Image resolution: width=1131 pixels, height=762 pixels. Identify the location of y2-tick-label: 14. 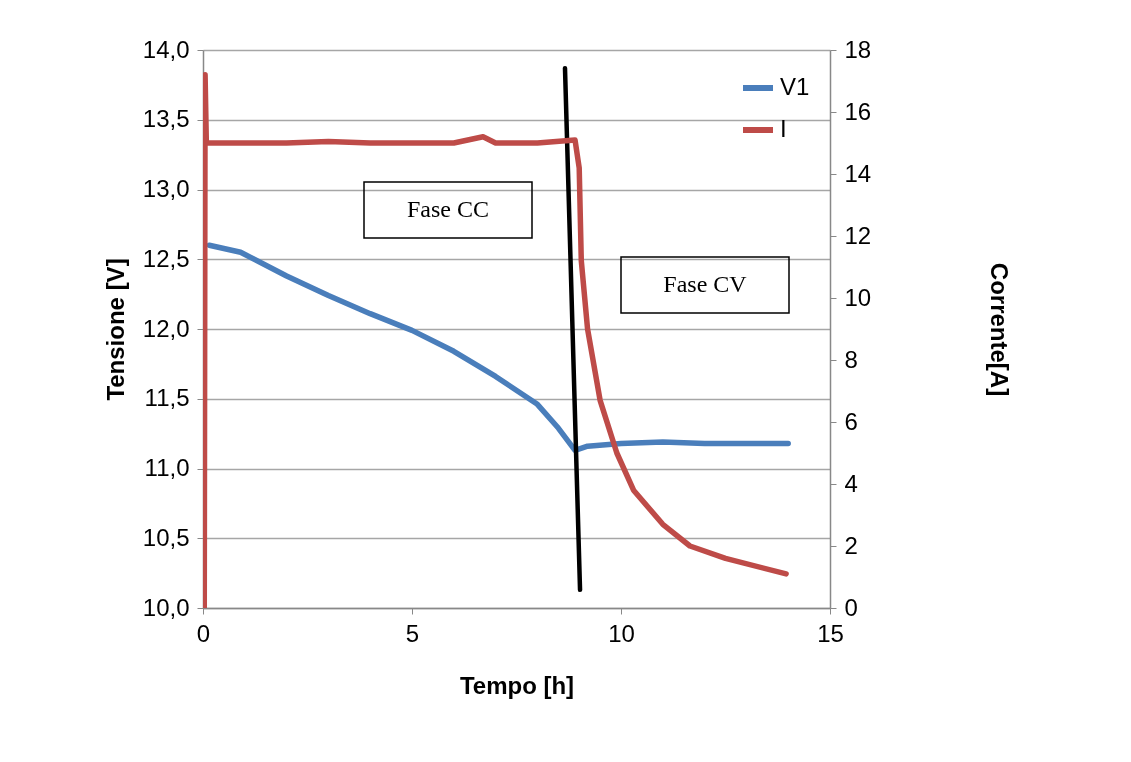
(858, 173).